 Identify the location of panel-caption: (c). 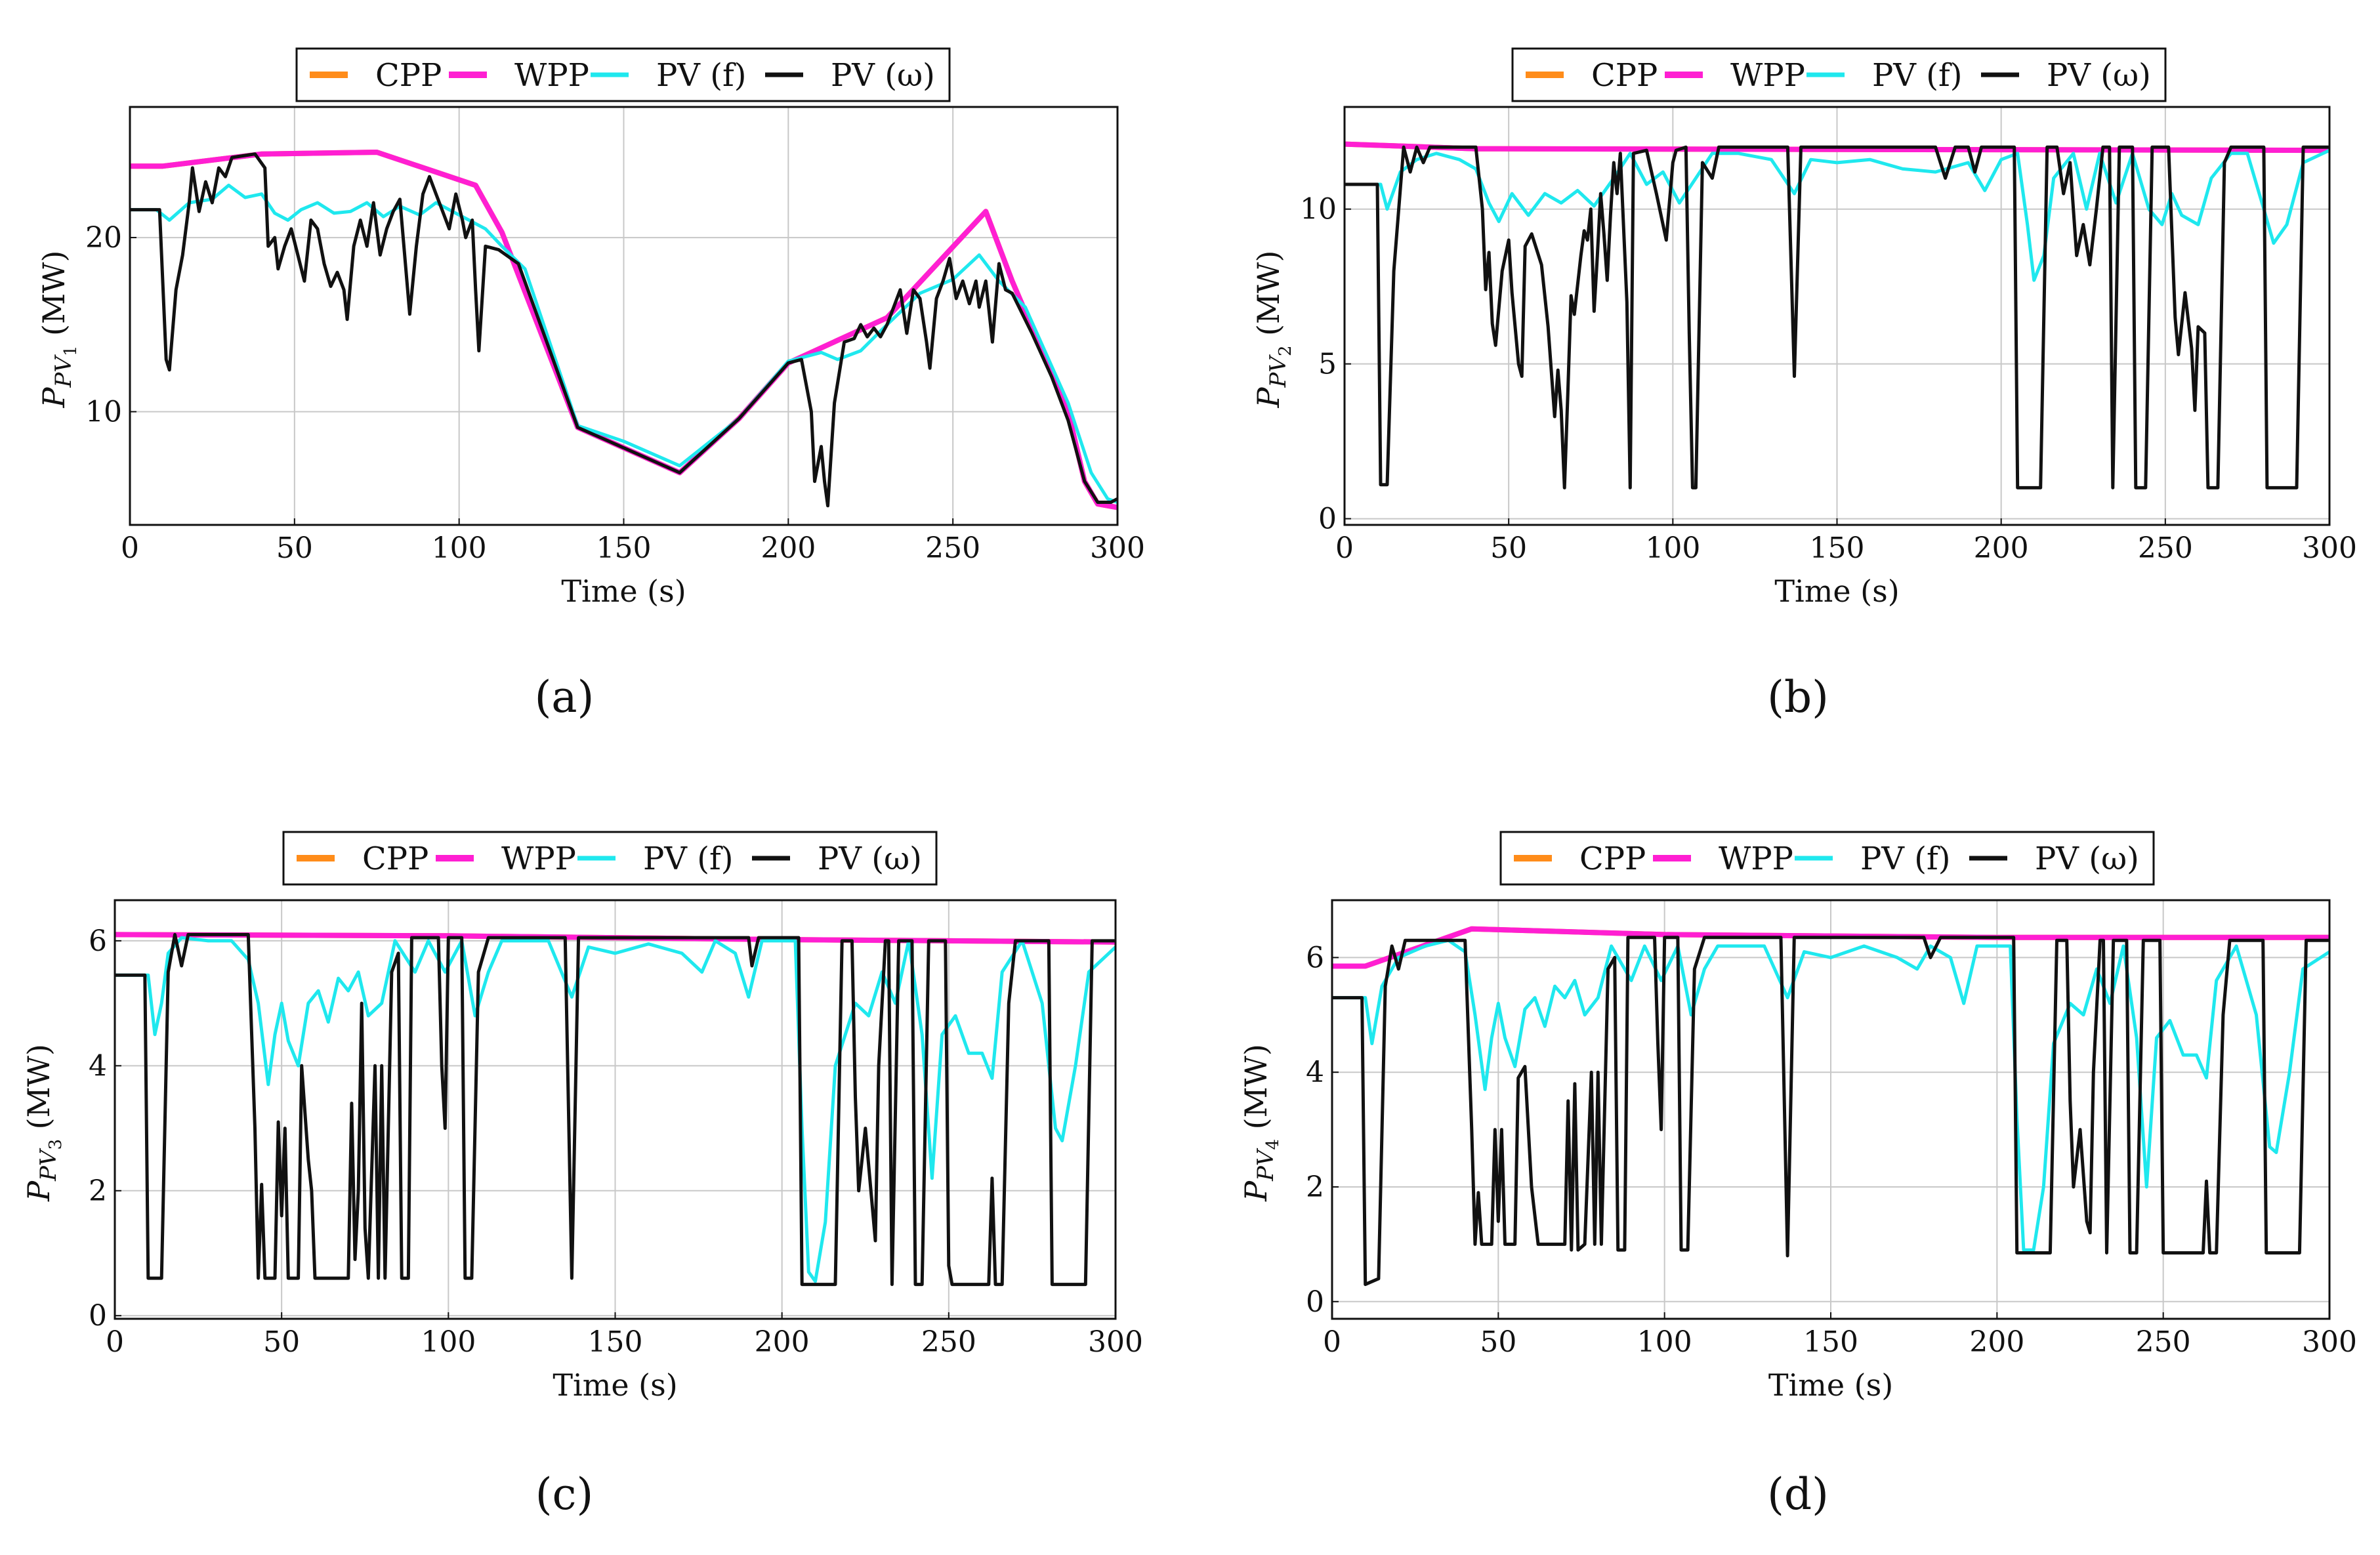
(564, 1495).